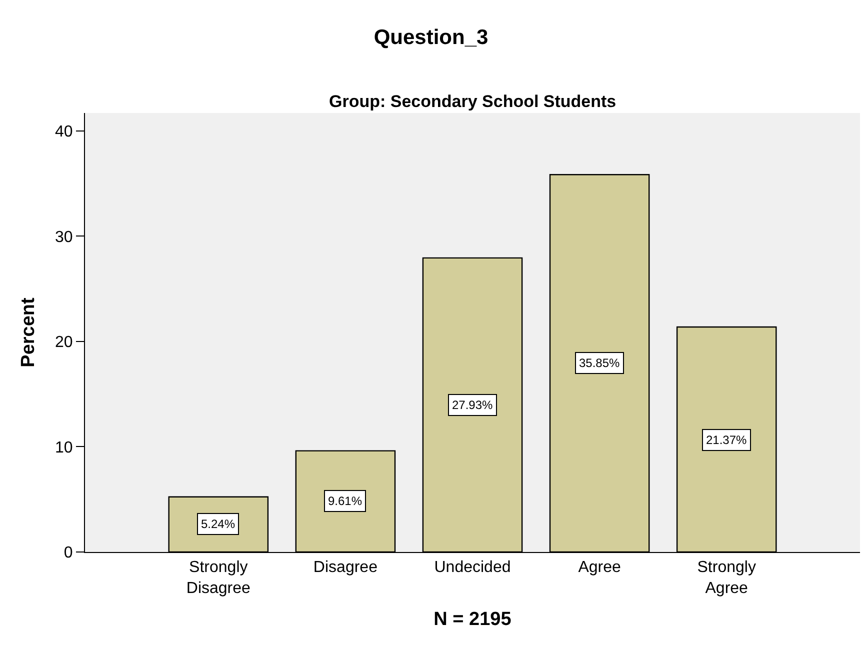 Image resolution: width=862 pixels, height=656 pixels. What do you see at coordinates (472, 567) in the screenshot?
I see `x-tick-label: Undecided` at bounding box center [472, 567].